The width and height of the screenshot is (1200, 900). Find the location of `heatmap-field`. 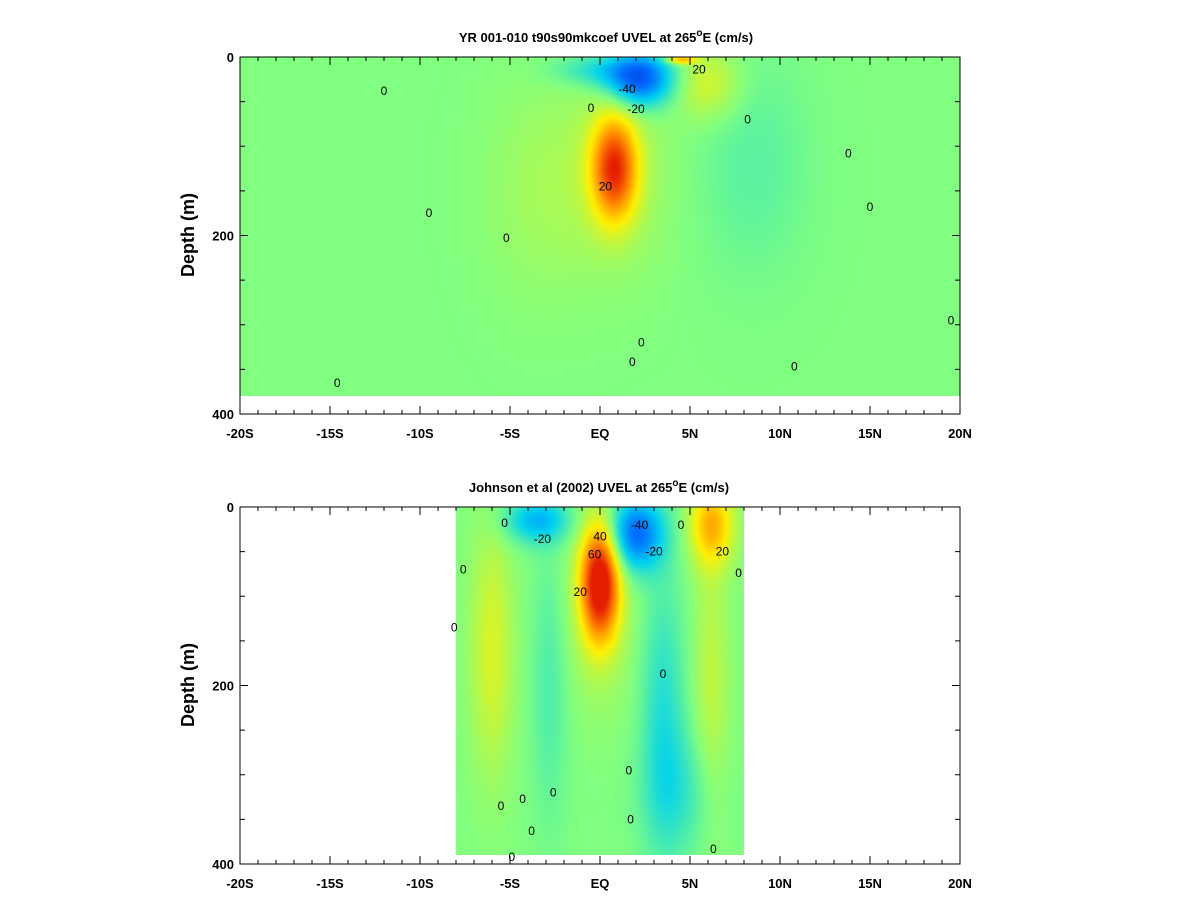

heatmap-field is located at coordinates (600, 681).